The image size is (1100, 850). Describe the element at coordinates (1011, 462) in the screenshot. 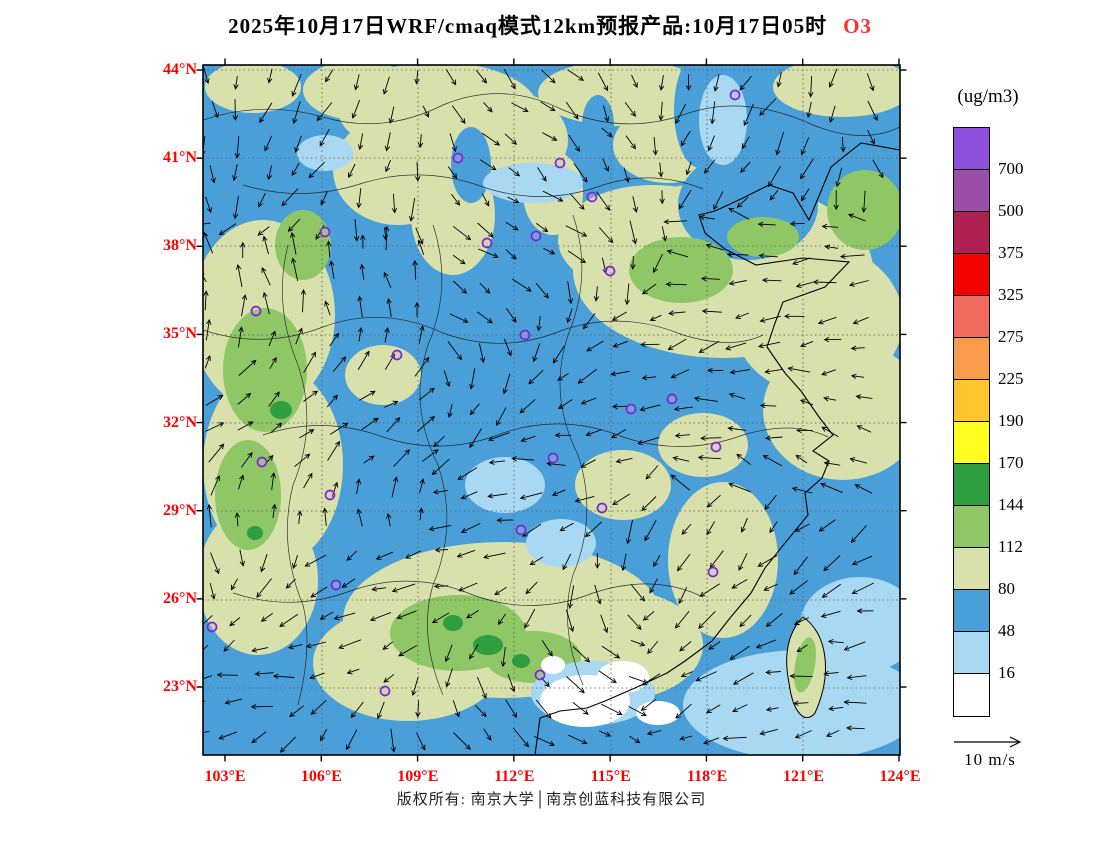

I see `colorbar-value: 170` at that location.